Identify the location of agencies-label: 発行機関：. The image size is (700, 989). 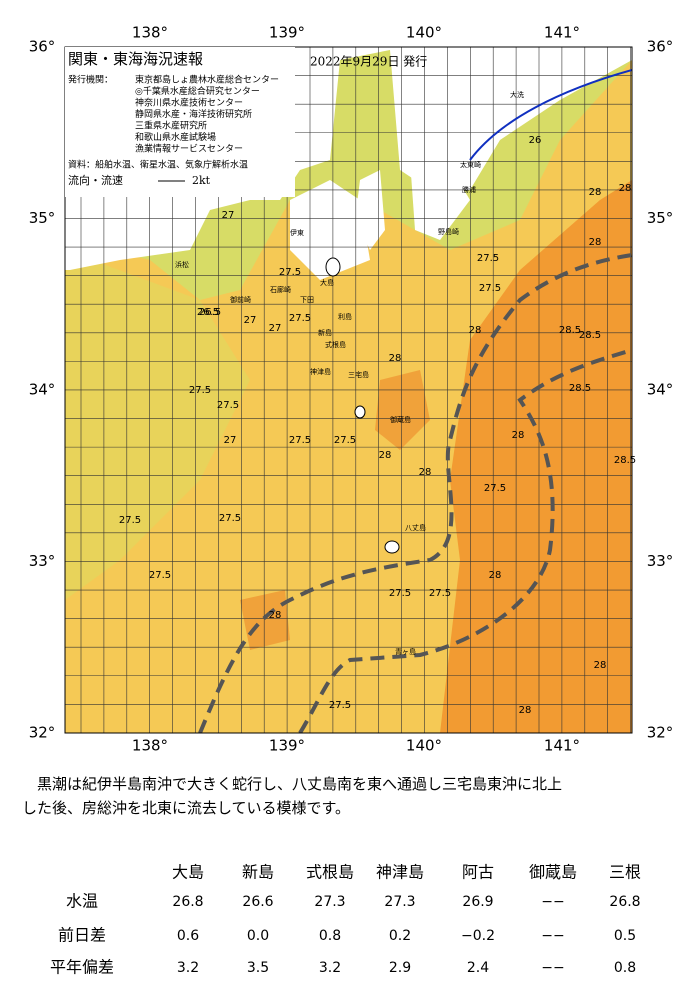
(90, 80).